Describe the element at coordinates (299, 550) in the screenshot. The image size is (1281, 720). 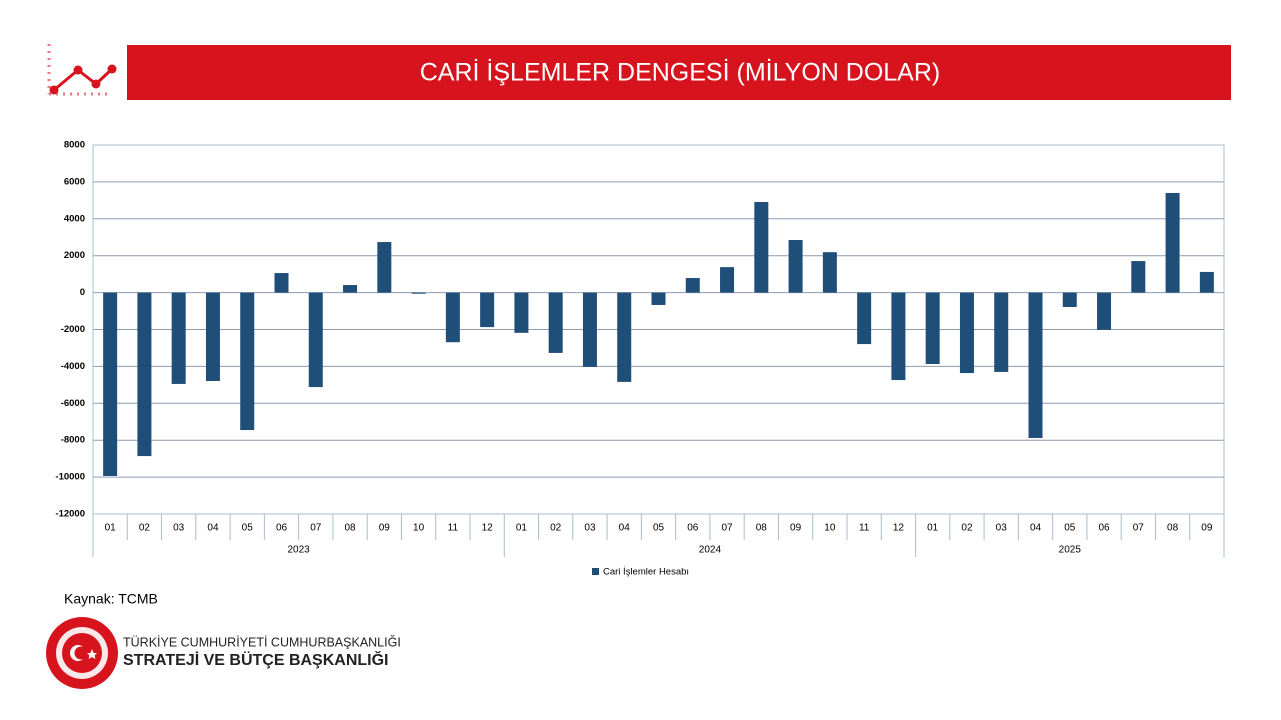
I see `group-label: 2023` at that location.